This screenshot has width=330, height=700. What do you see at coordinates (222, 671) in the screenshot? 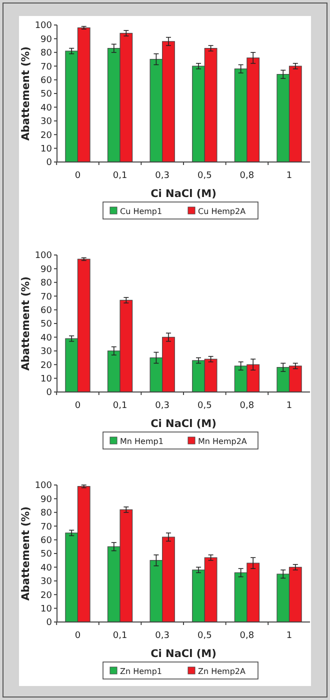
I see `legend-label: Zn Hemp2A` at bounding box center [222, 671].